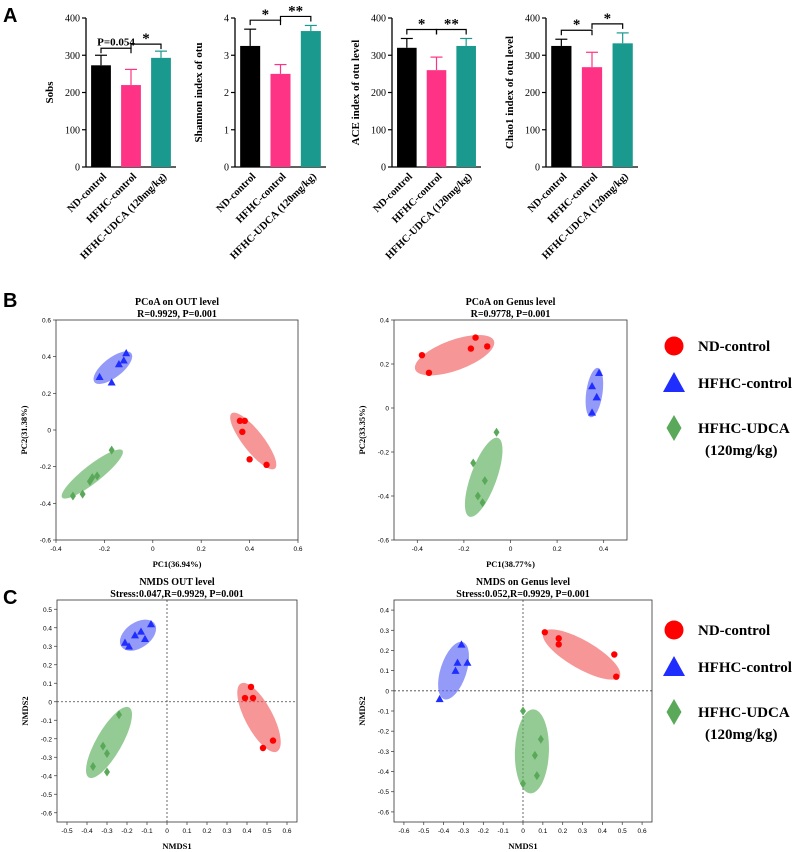  Describe the element at coordinates (177, 711) in the screenshot. I see `plot-frame` at that location.